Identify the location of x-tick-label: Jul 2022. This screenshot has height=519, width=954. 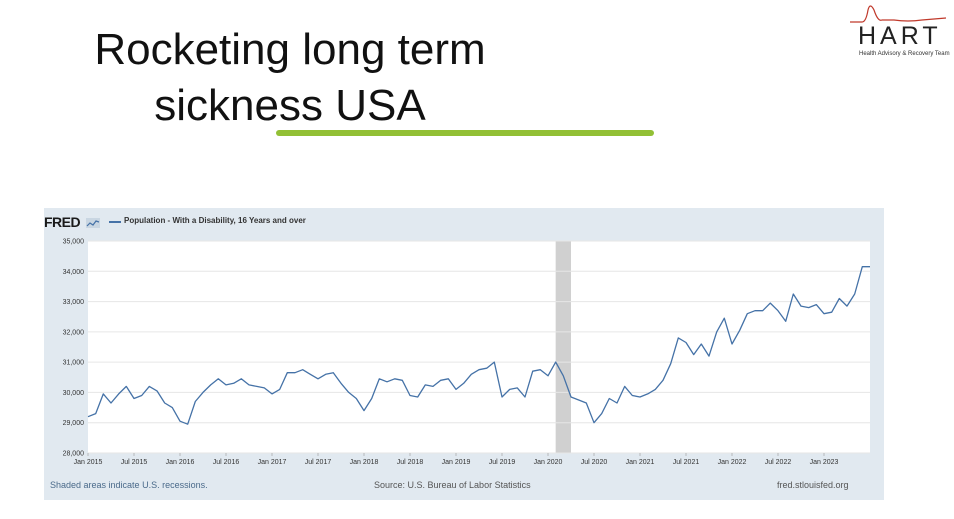
(778, 462).